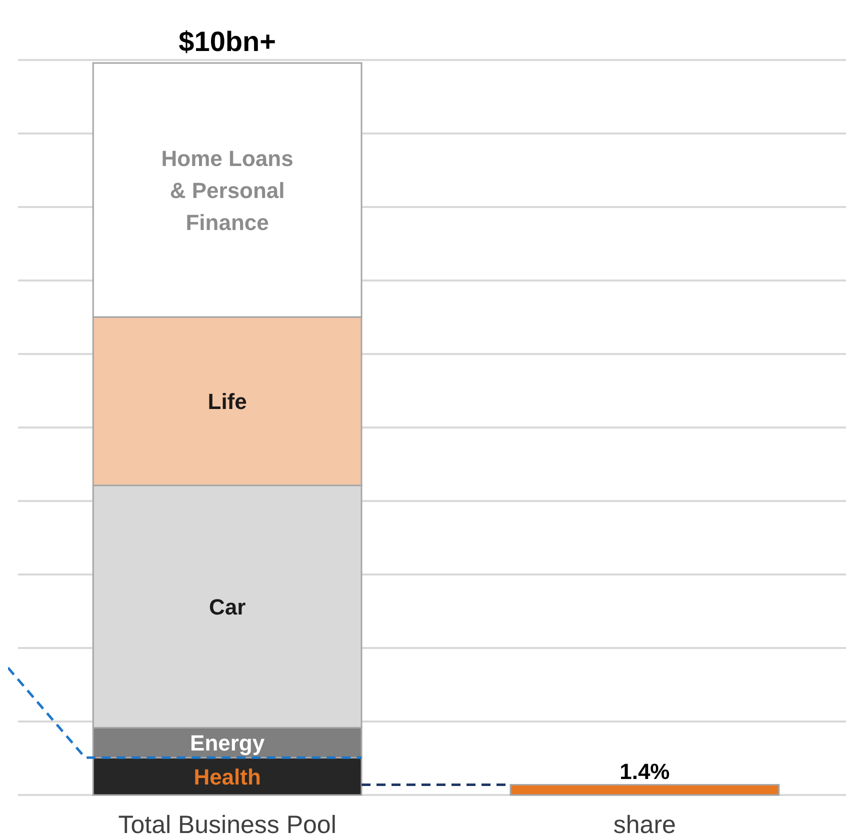  I want to click on series-label: Home Loans & Personal Finance, so click(227, 190).